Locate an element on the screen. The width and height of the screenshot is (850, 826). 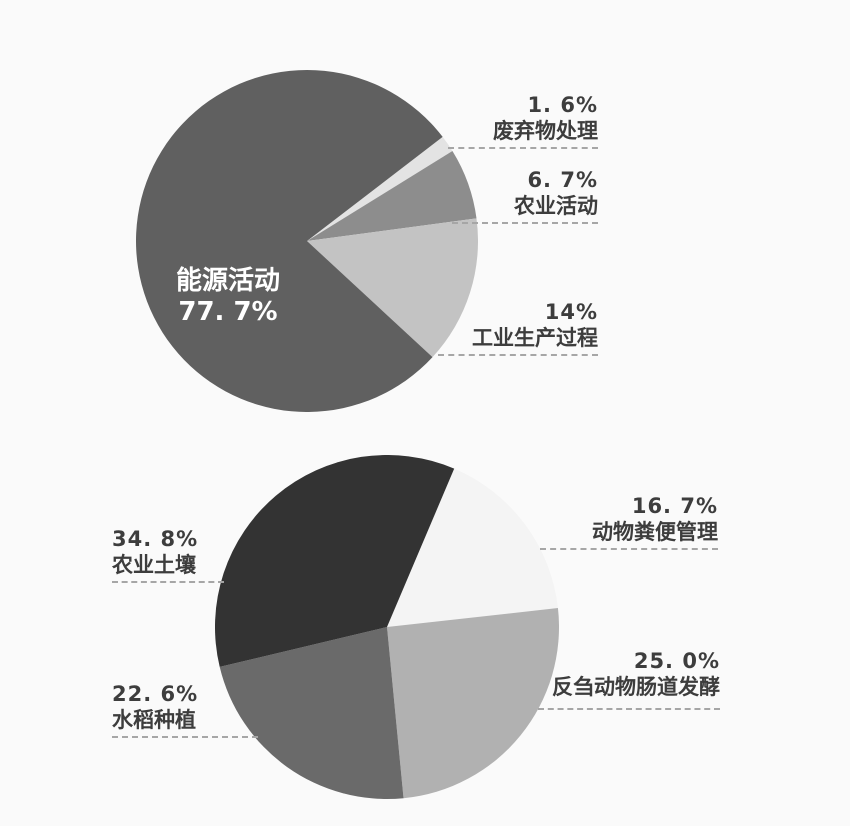
slice-label-ruminant-enteric-fermentation: 25. 0% 反刍动物肠道发酵 is located at coordinates (629, 679).